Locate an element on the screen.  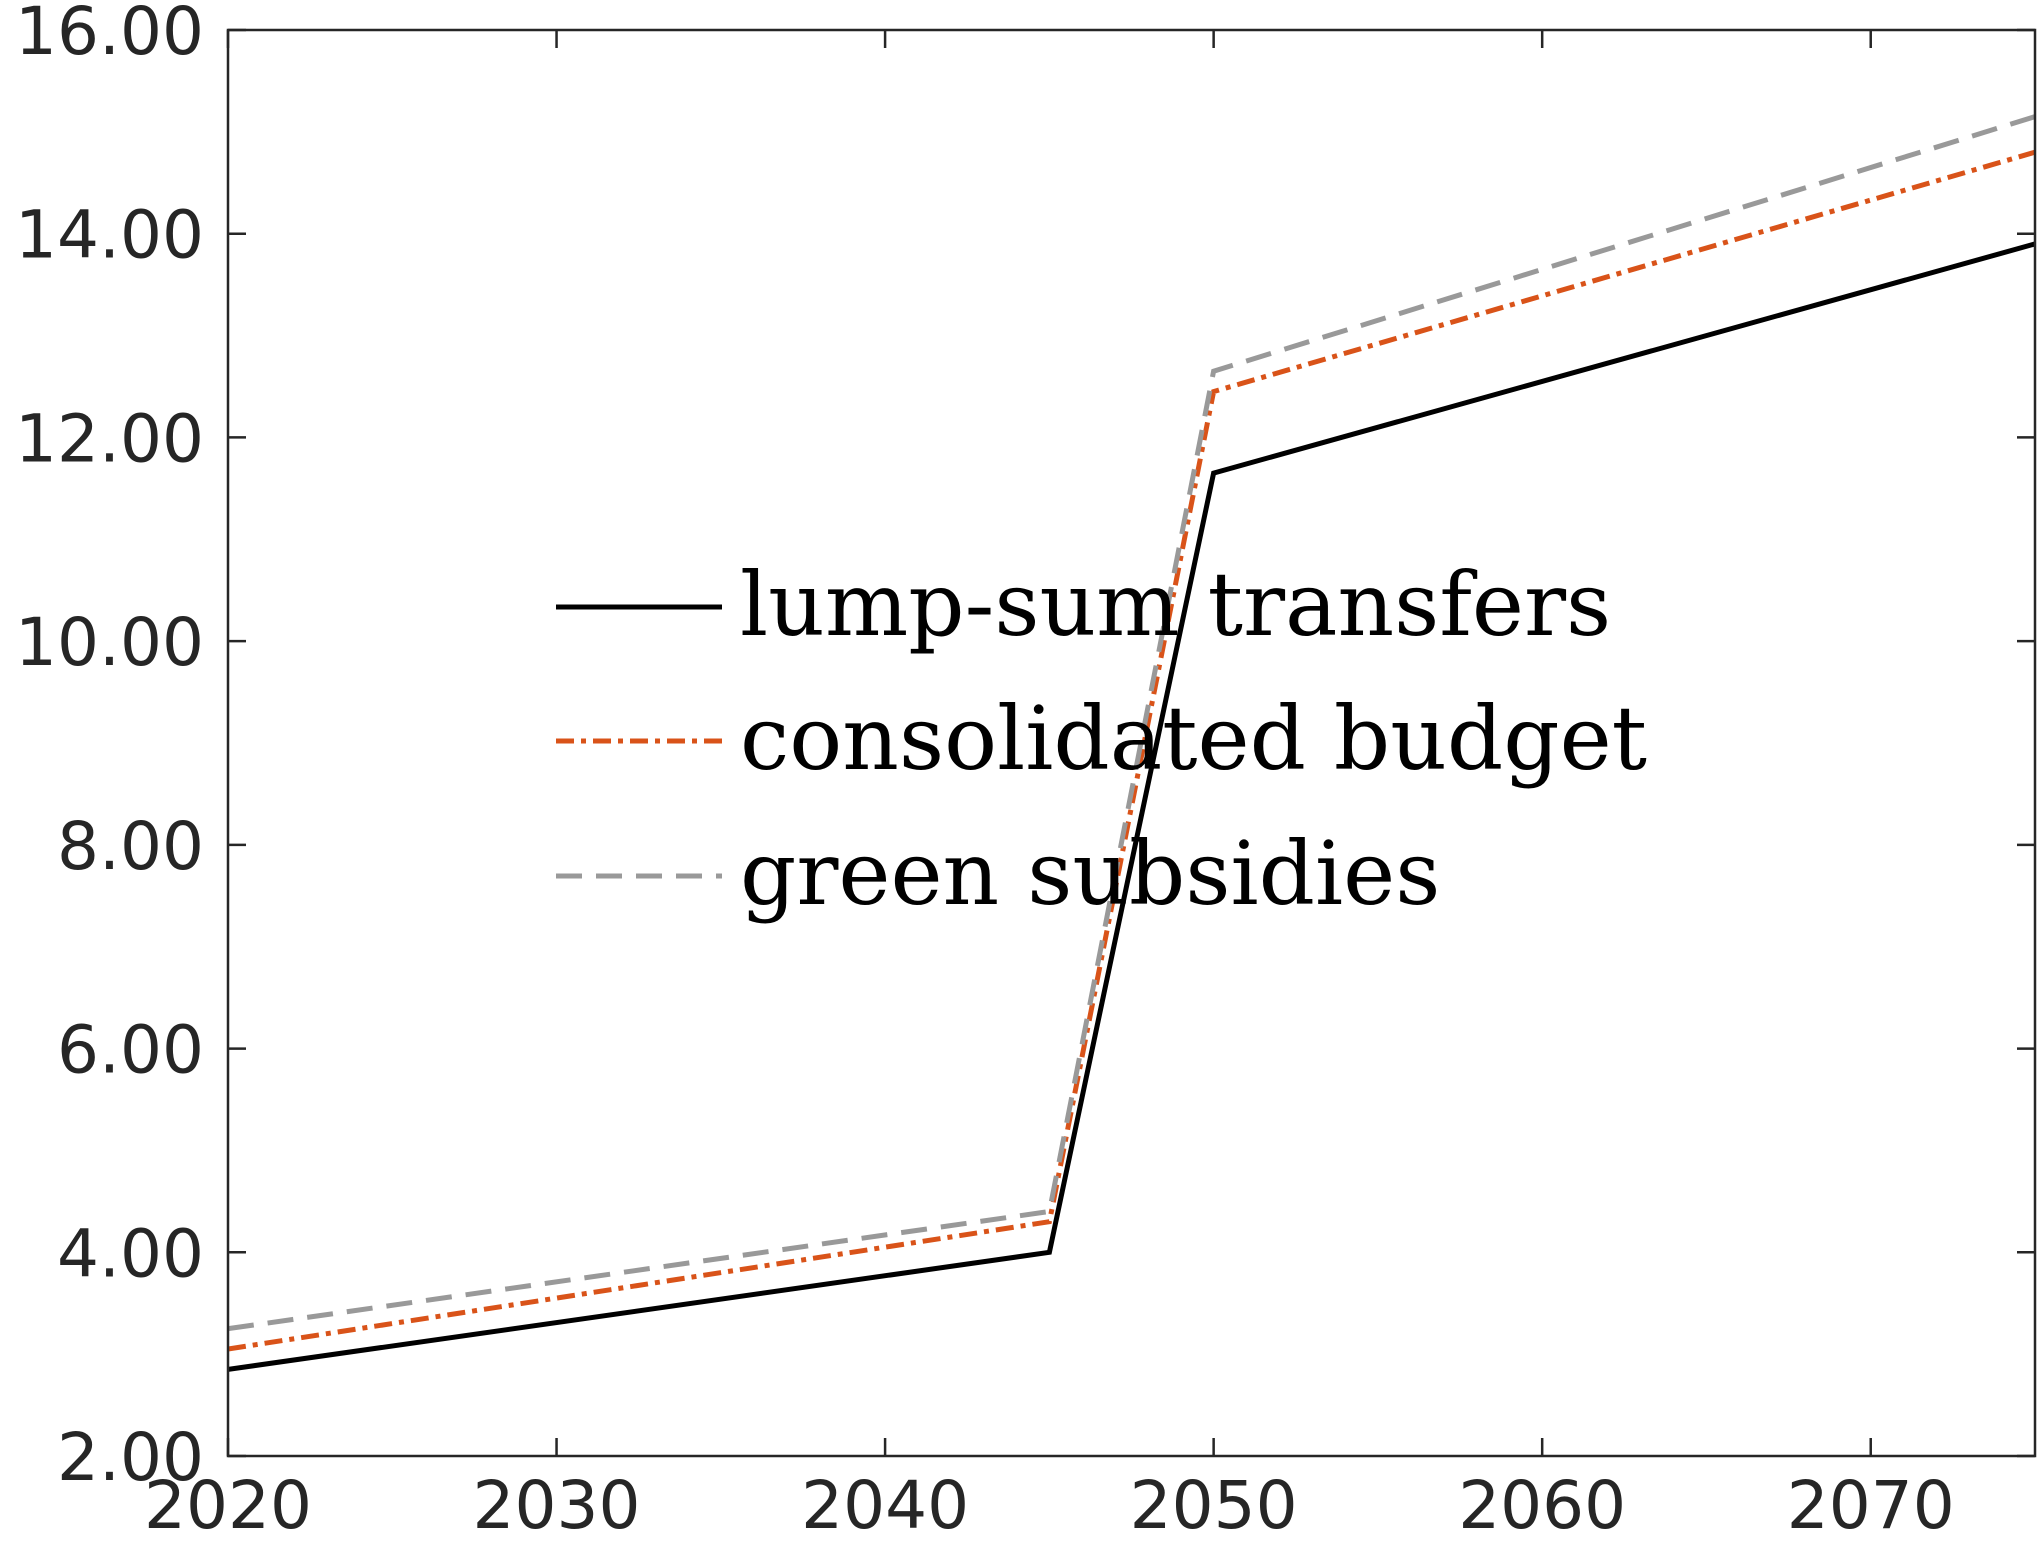
x-tick-label: 2070 is located at coordinates (1871, 1505).